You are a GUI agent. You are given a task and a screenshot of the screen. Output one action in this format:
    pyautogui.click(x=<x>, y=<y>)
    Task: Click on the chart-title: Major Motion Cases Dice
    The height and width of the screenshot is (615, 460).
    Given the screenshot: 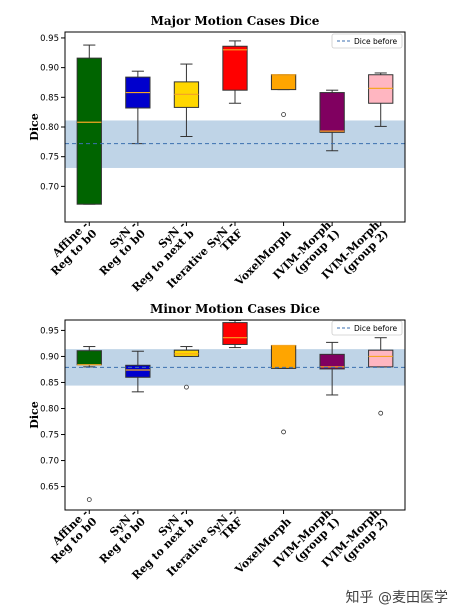 What is the action you would take?
    pyautogui.click(x=235, y=21)
    